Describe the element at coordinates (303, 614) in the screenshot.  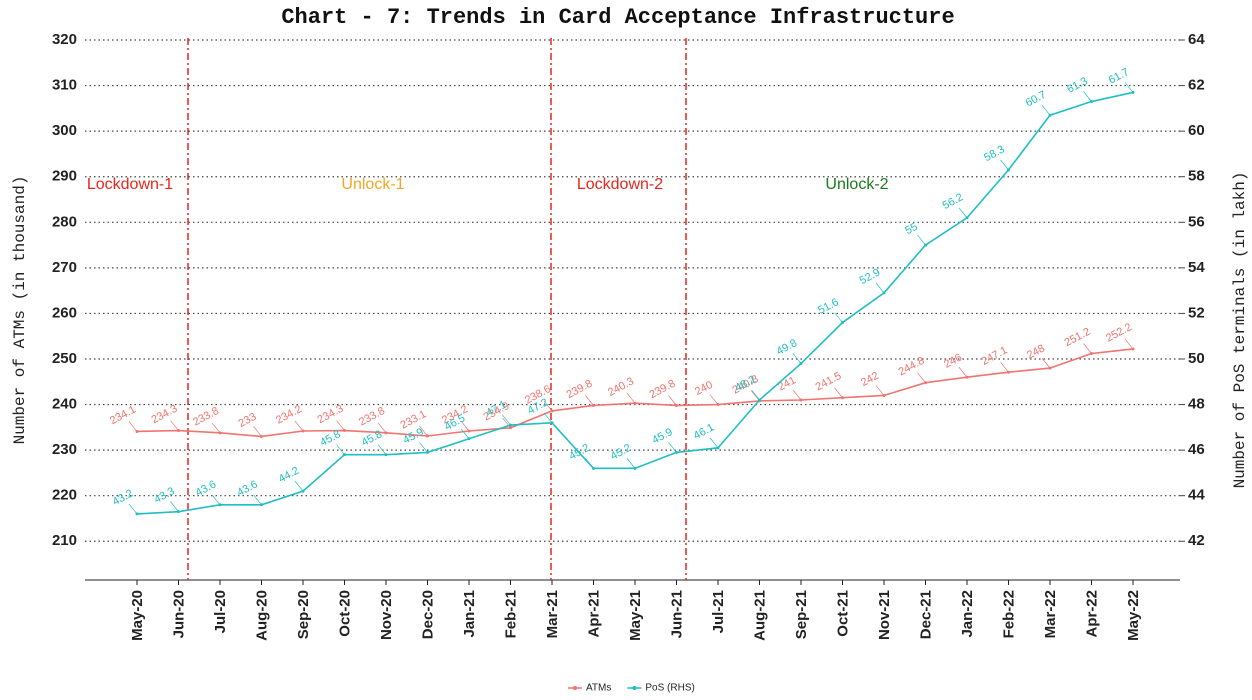
I see `x-tick-label: Sep-20` at that location.